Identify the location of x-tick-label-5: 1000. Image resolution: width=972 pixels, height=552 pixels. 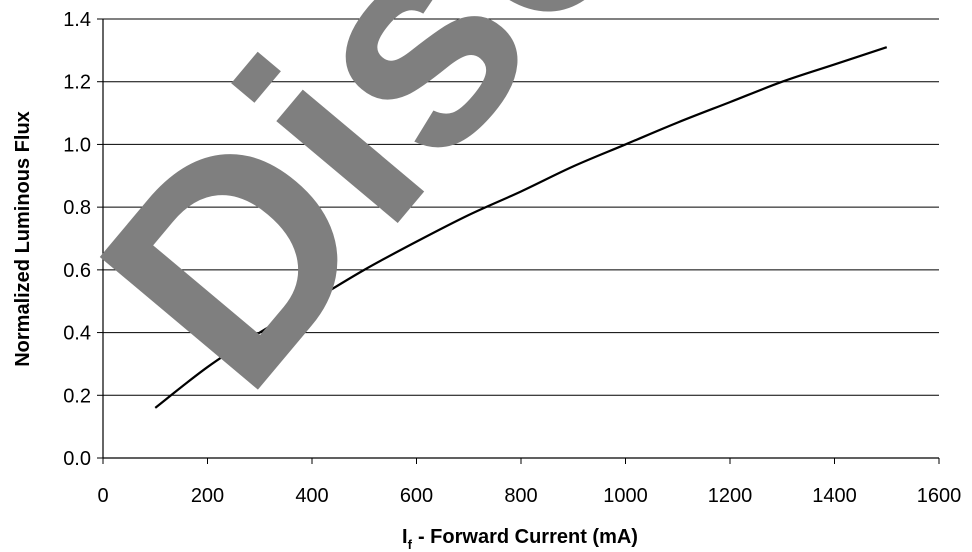
(625, 496).